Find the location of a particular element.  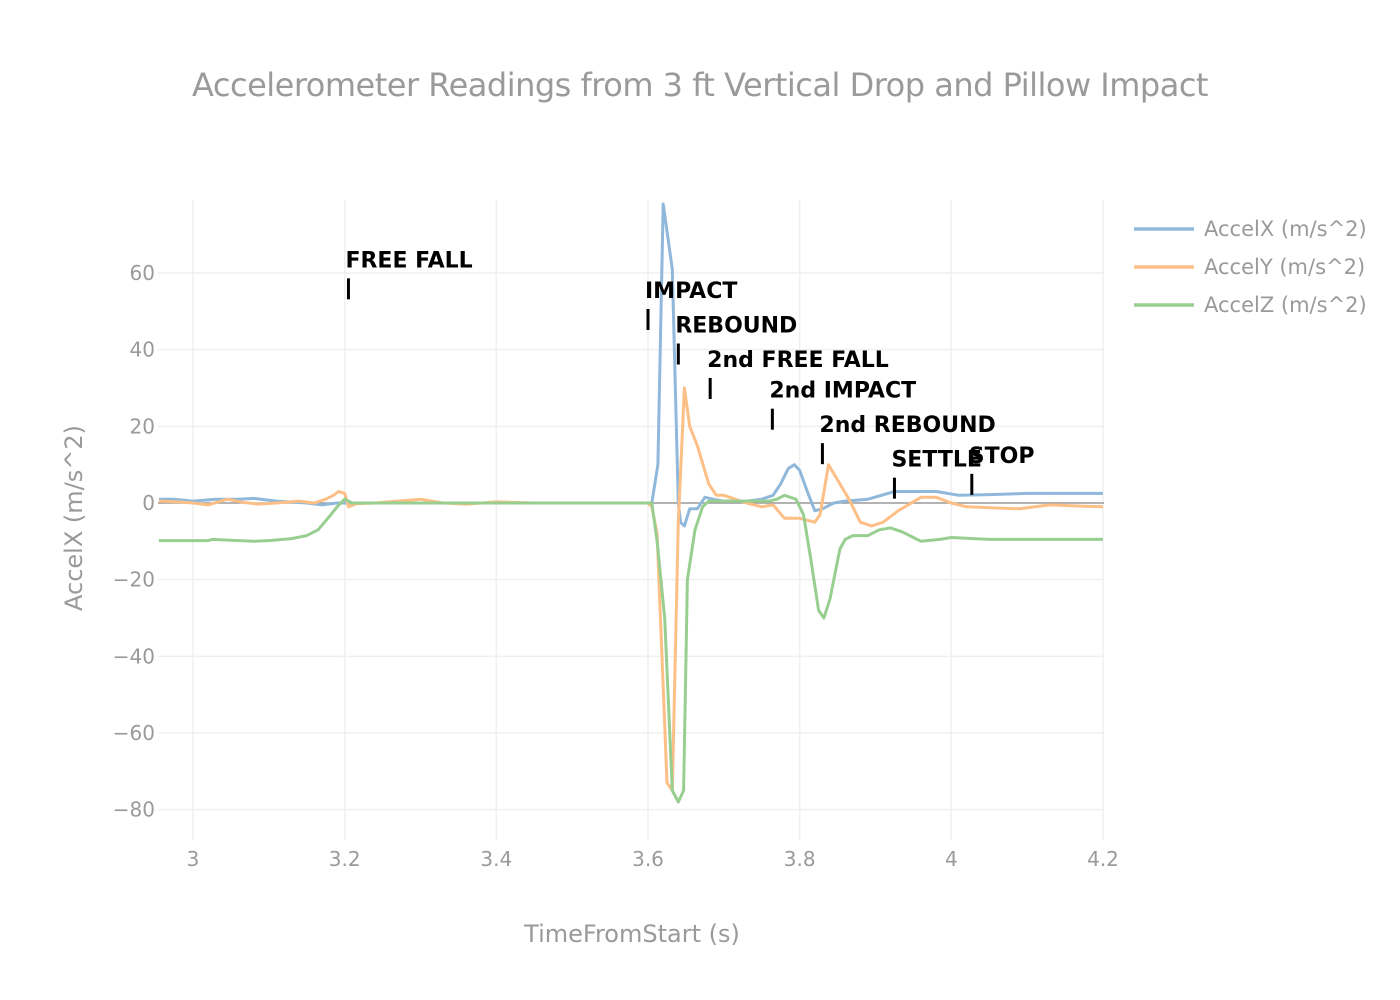

y-tick-label: −20 is located at coordinates (134, 580).